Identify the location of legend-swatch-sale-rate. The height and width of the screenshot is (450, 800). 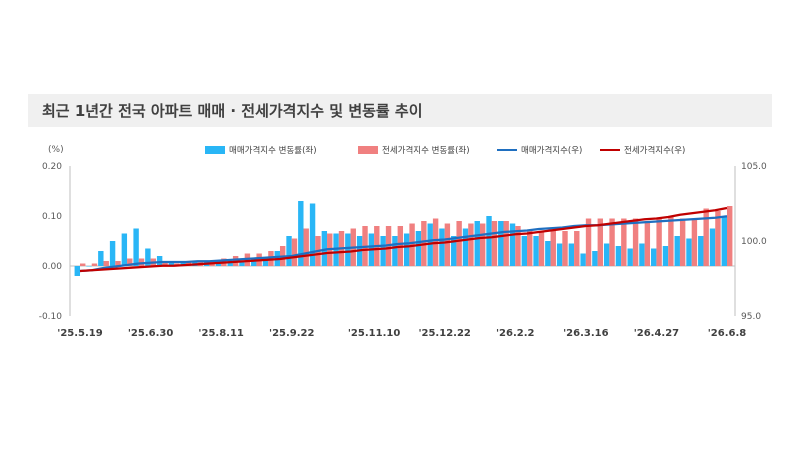
(215, 150).